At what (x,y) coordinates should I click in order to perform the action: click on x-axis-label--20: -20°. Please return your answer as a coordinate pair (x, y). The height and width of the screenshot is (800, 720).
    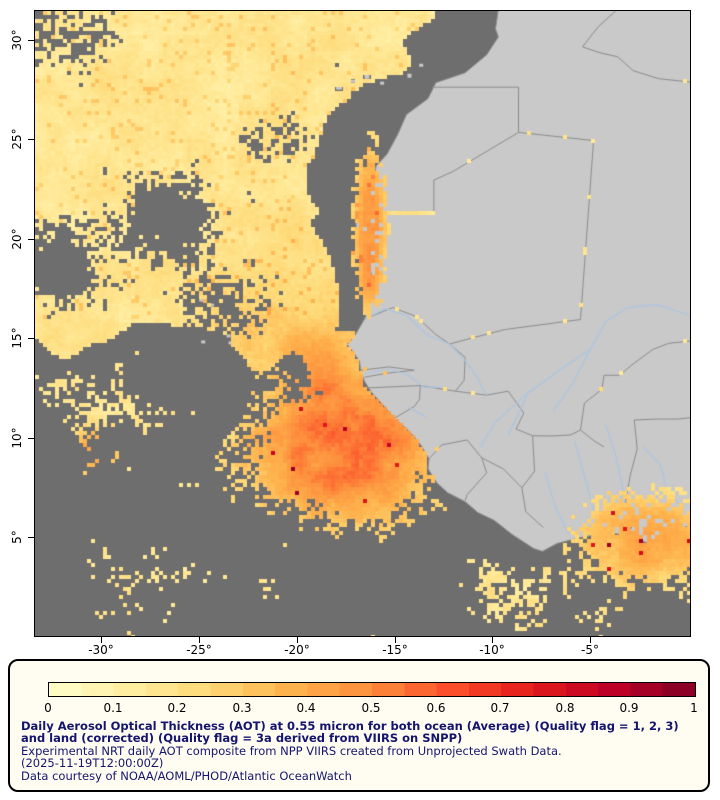
    Looking at the image, I should click on (297, 650).